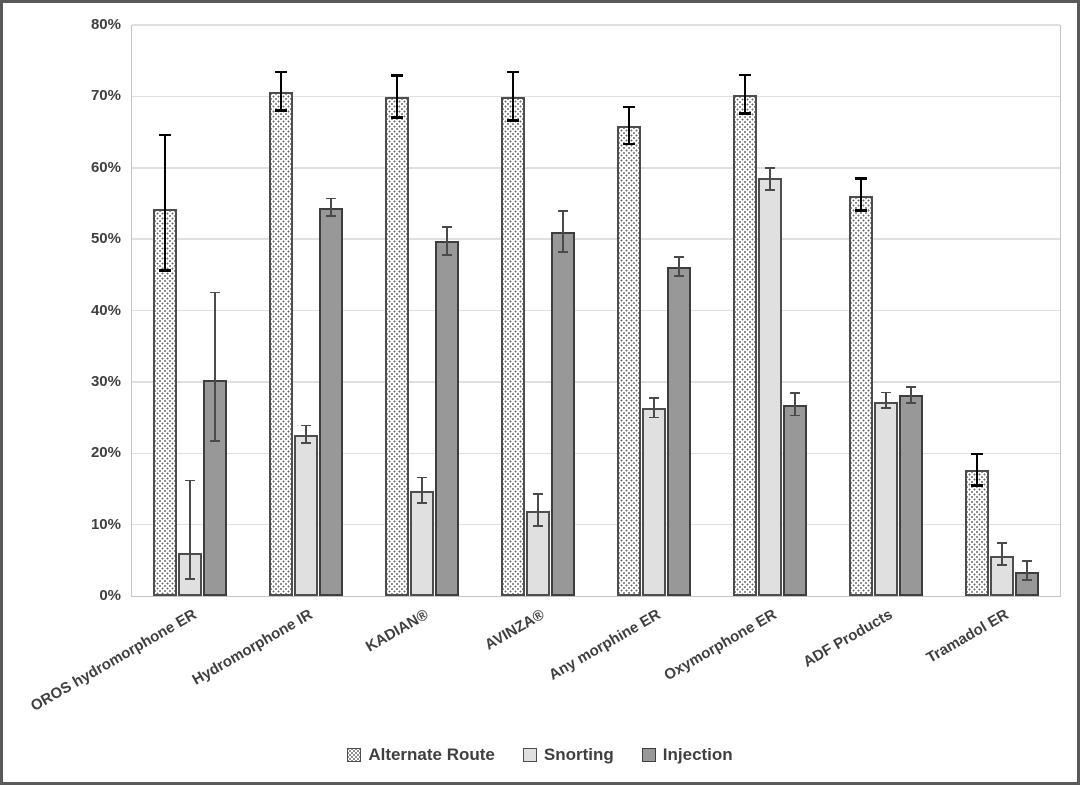  Describe the element at coordinates (861, 396) in the screenshot. I see `bar-dotted-group7` at that location.